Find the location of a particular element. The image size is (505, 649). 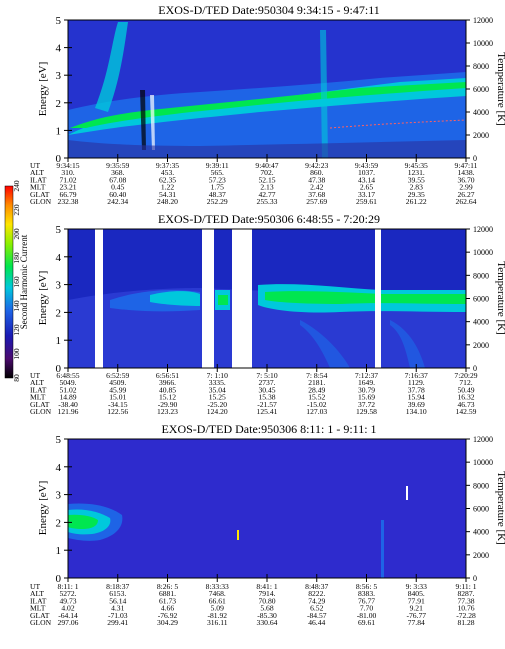

table-cell: 860. is located at coordinates (316, 172).